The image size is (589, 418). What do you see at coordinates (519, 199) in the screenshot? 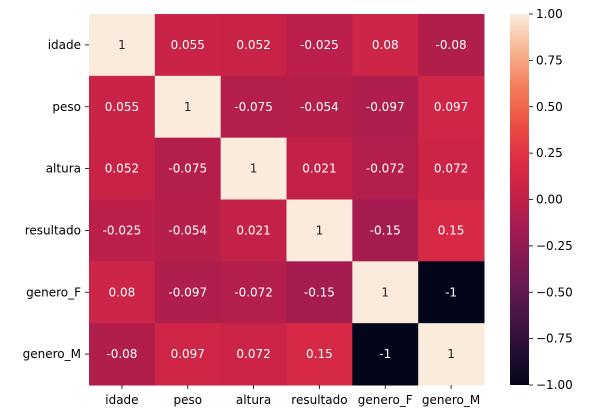
I see `colorbar-gradient` at bounding box center [519, 199].